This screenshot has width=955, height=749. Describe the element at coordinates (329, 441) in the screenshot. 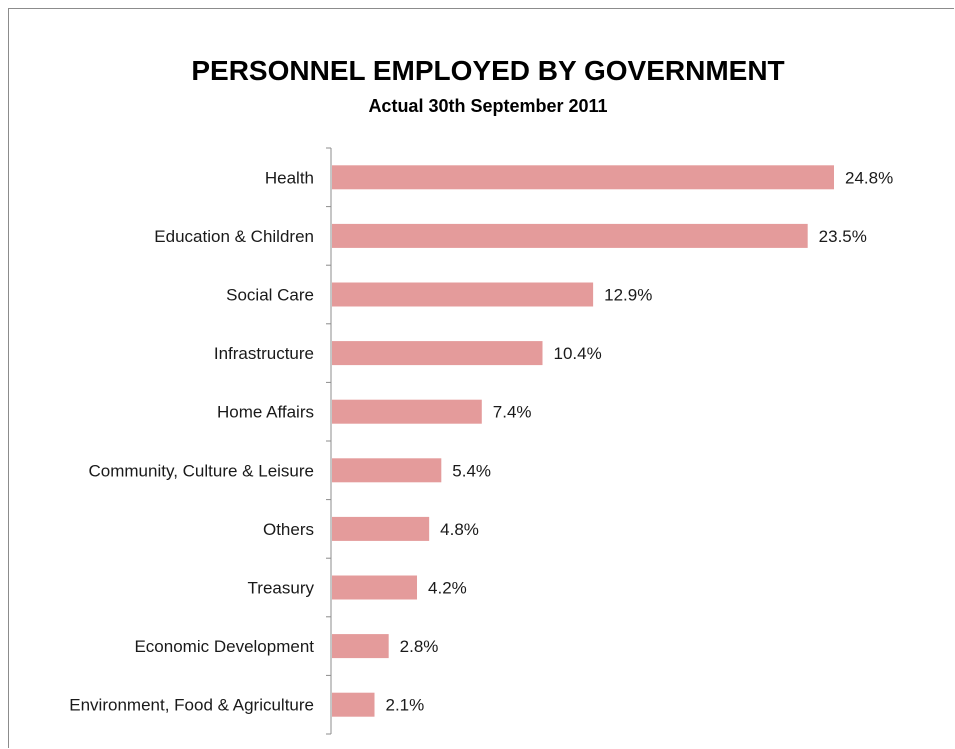

I see `category-axis` at that location.